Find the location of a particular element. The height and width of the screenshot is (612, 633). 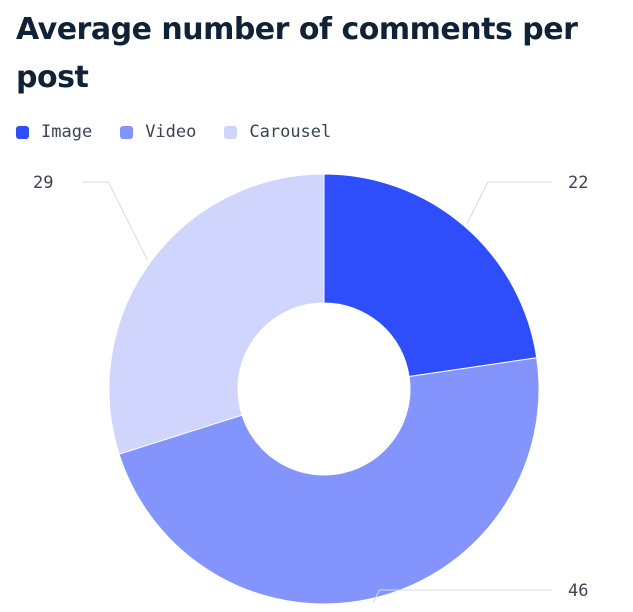

legend-item-video: Video is located at coordinates (158, 132).